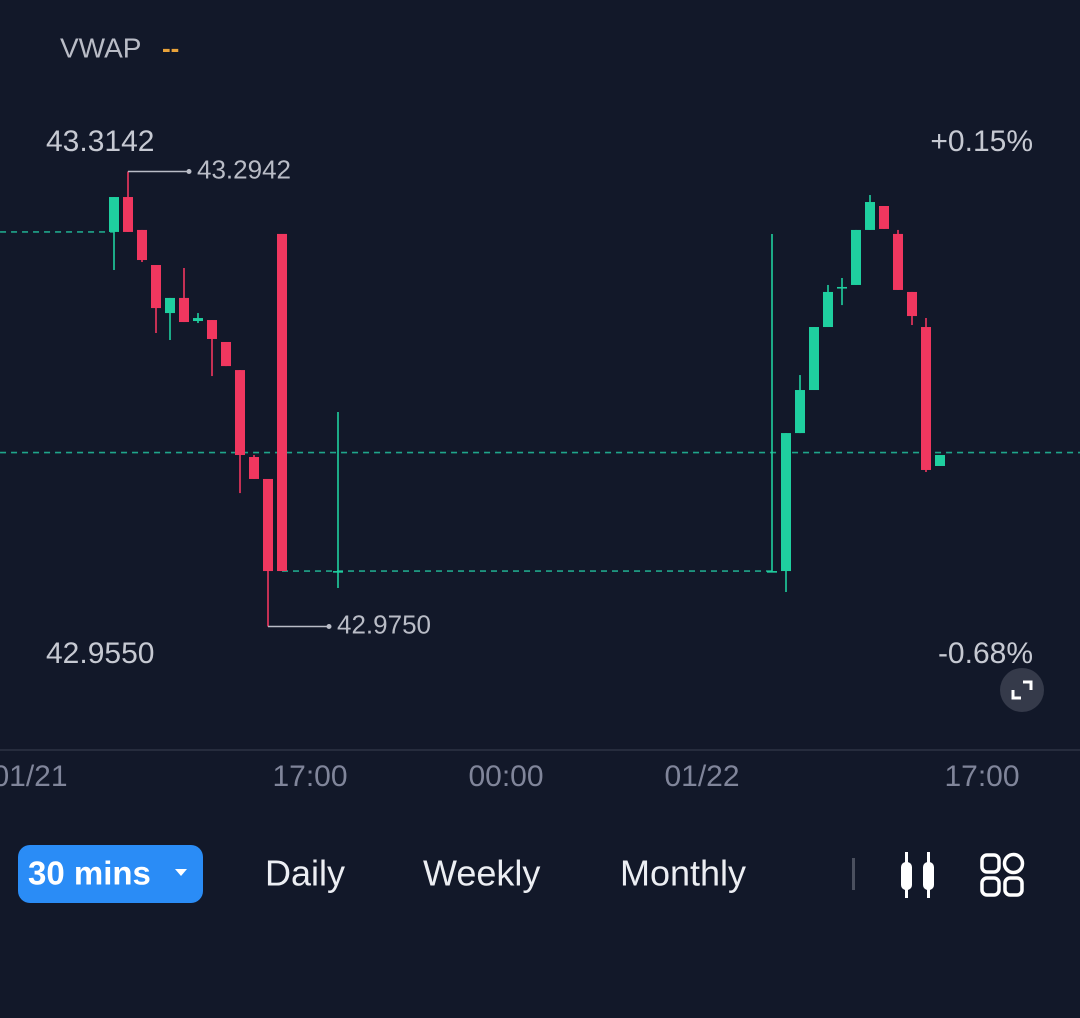 The width and height of the screenshot is (1080, 1018). What do you see at coordinates (181, 872) in the screenshot?
I see `dropdown-caret` at bounding box center [181, 872].